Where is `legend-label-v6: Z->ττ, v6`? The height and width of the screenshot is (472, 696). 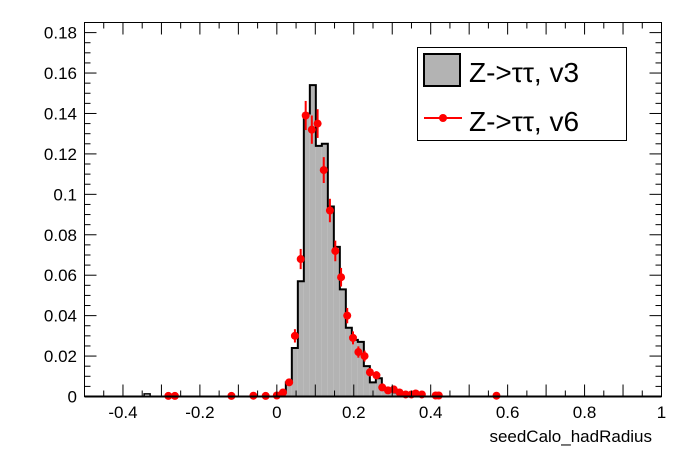
legend-label-v6: Z->ττ, v6 is located at coordinates (524, 121).